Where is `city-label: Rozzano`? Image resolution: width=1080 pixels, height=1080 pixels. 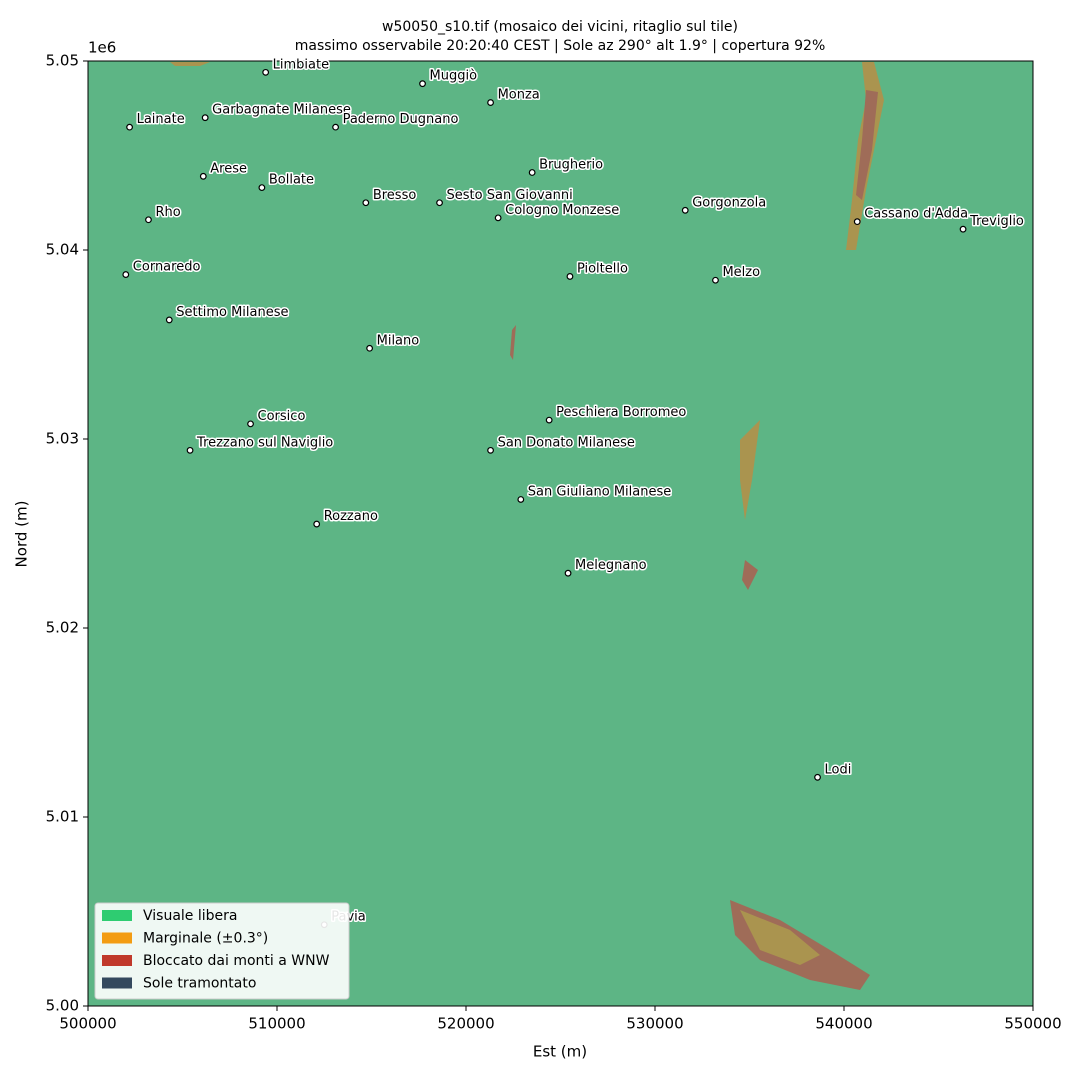
city-label: Rozzano is located at coordinates (351, 516).